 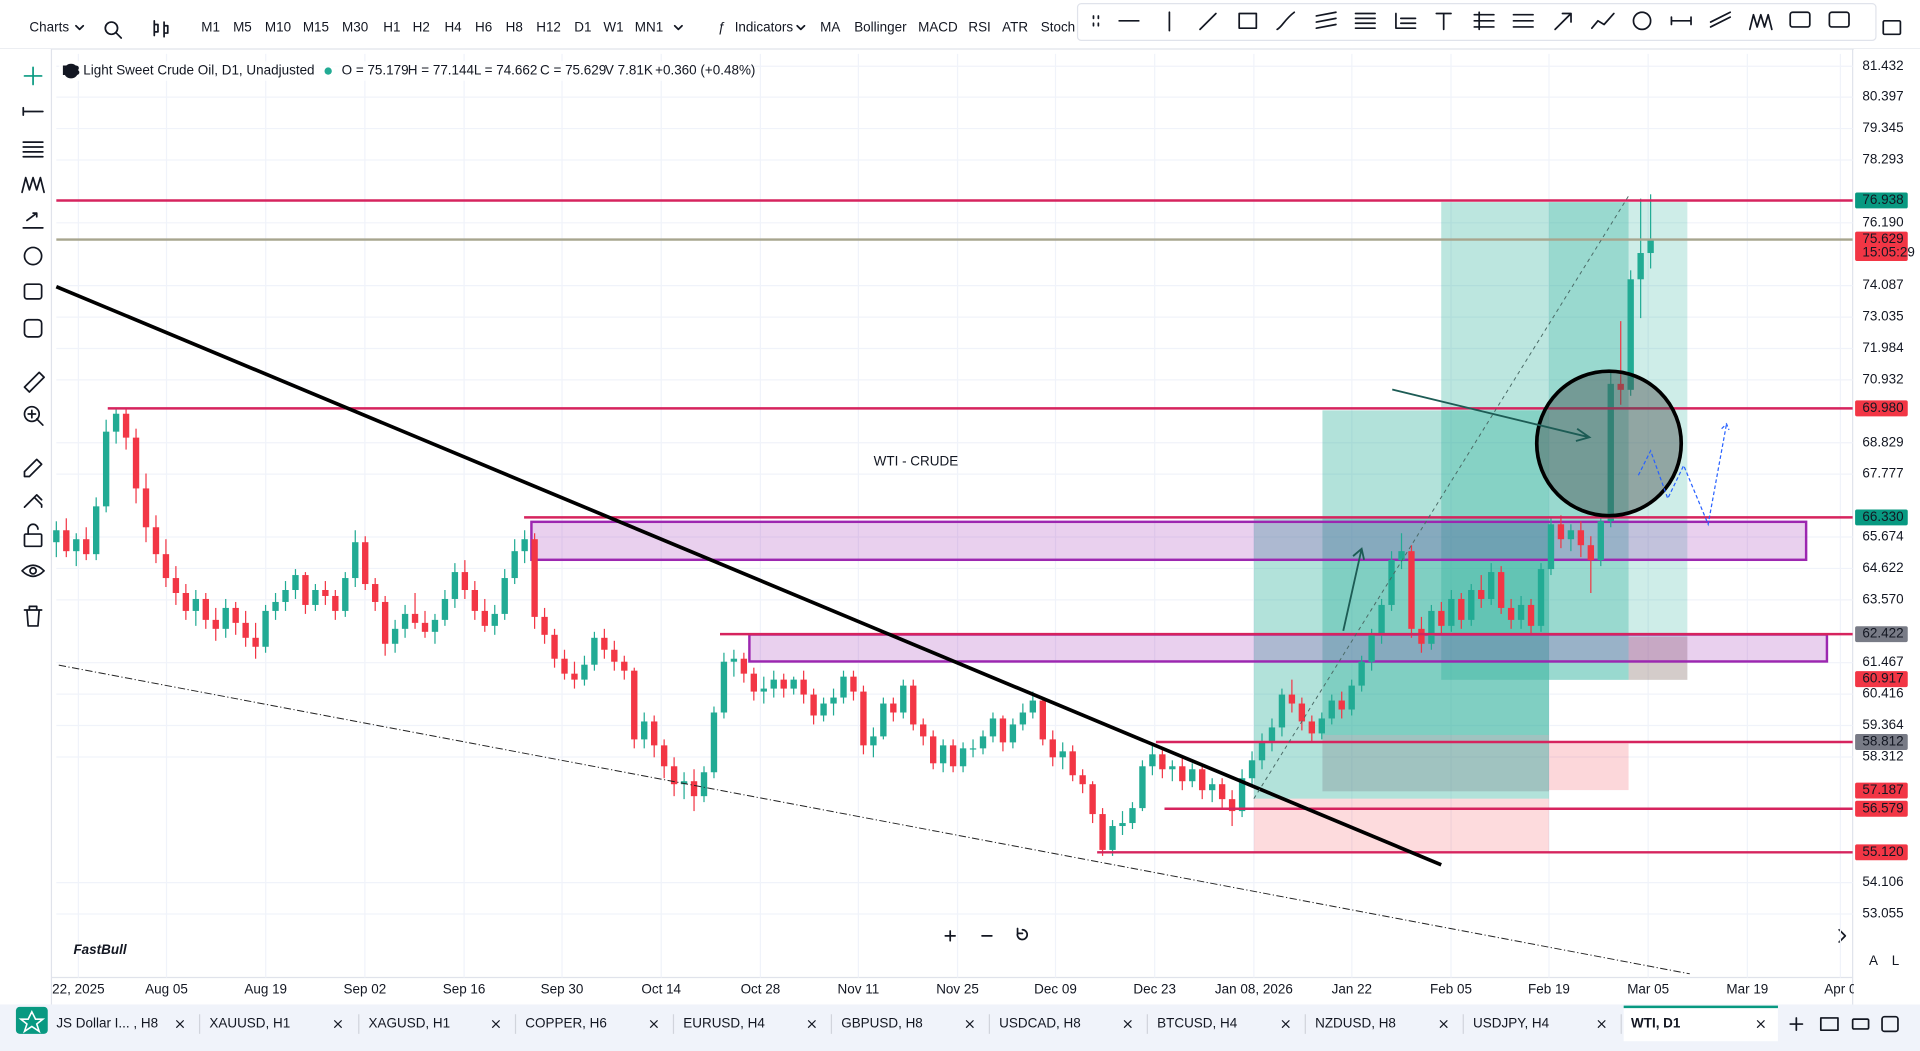 I want to click on timeframe: MN1, so click(x=649, y=27).